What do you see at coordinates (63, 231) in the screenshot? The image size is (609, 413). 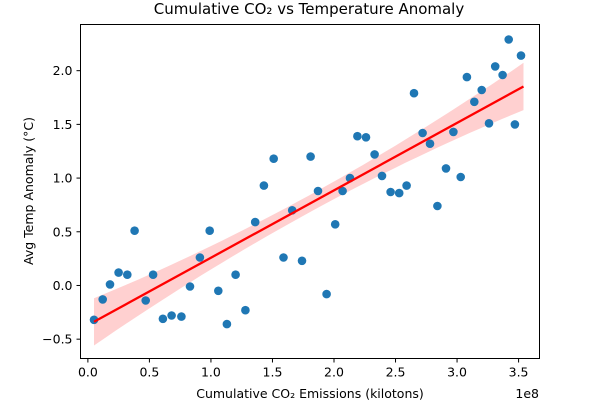 I see `y-tick-label: 0.5` at bounding box center [63, 231].